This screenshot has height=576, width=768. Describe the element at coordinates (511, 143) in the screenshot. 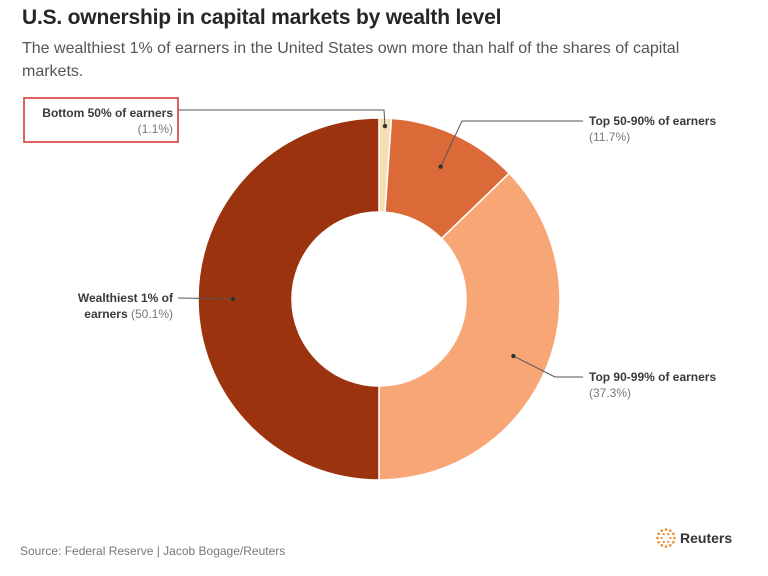

I see `leader-line-top-50-90-of-earners` at that location.